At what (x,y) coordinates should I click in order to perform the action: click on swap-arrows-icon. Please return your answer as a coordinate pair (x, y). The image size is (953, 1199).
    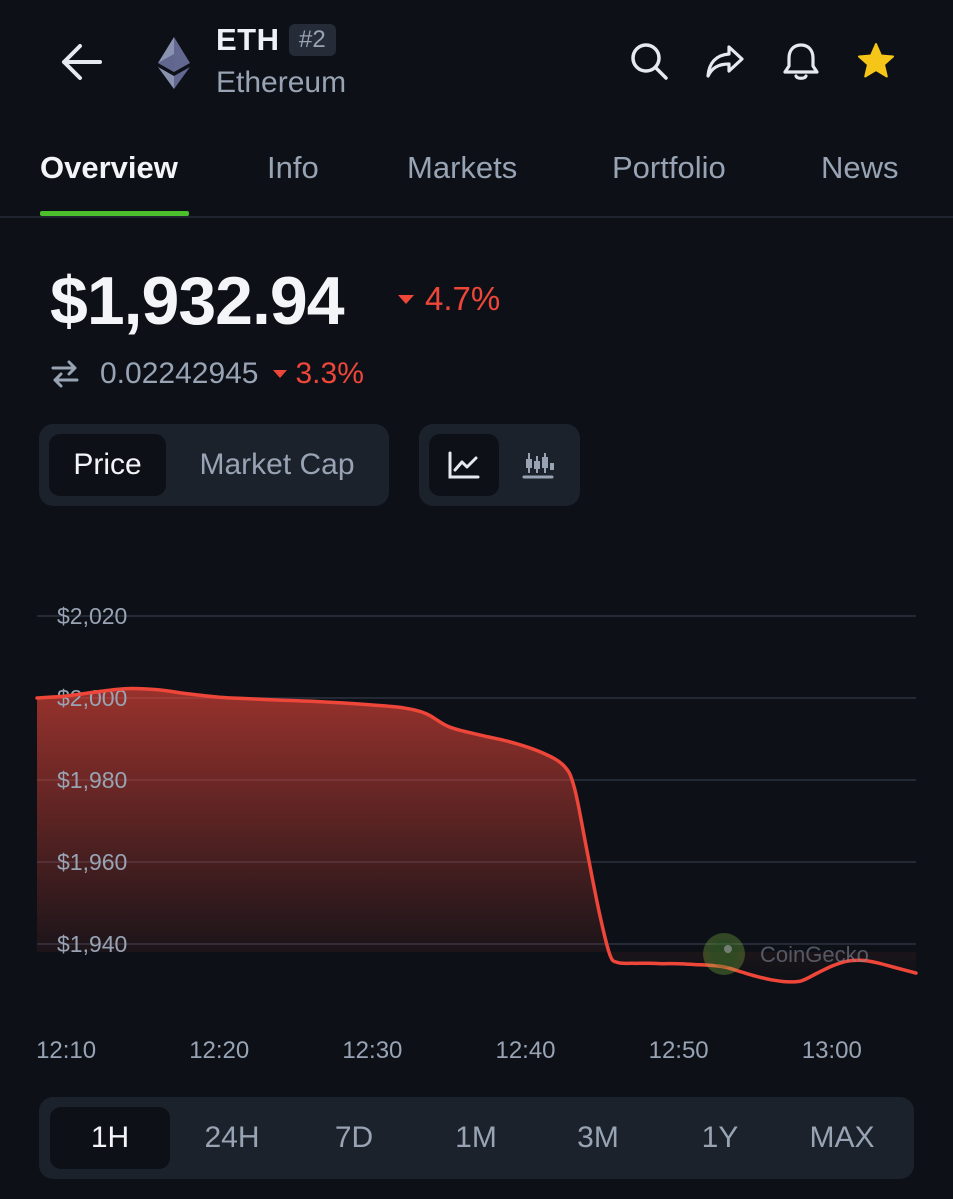
    Looking at the image, I should click on (65, 374).